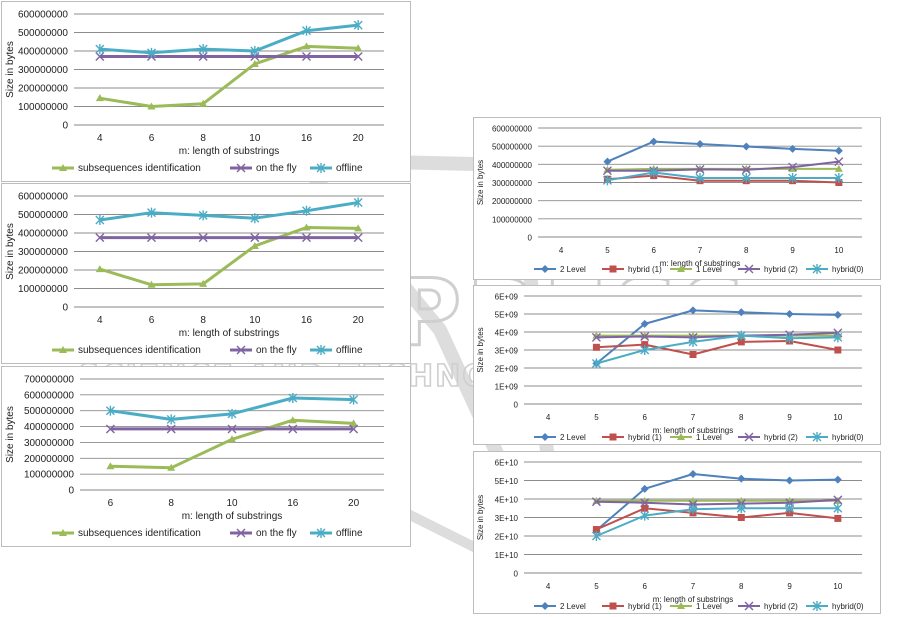 This screenshot has height=617, width=908. What do you see at coordinates (512, 147) in the screenshot?
I see `y-tick-label: 500000000` at bounding box center [512, 147].